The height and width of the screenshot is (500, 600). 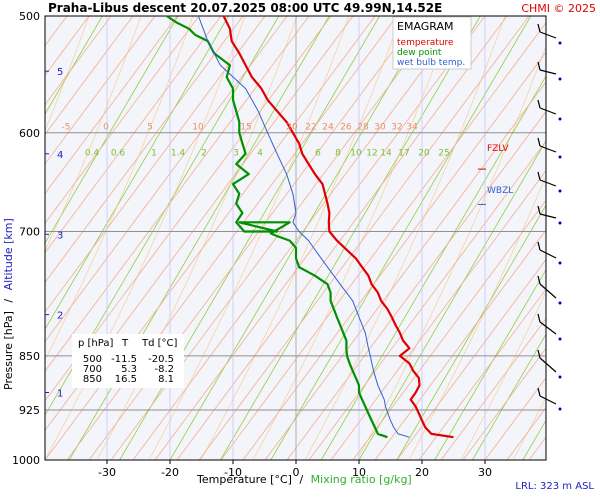 What do you see at coordinates (166, 379) in the screenshot?
I see `table-row-850-td: 8.1` at bounding box center [166, 379].